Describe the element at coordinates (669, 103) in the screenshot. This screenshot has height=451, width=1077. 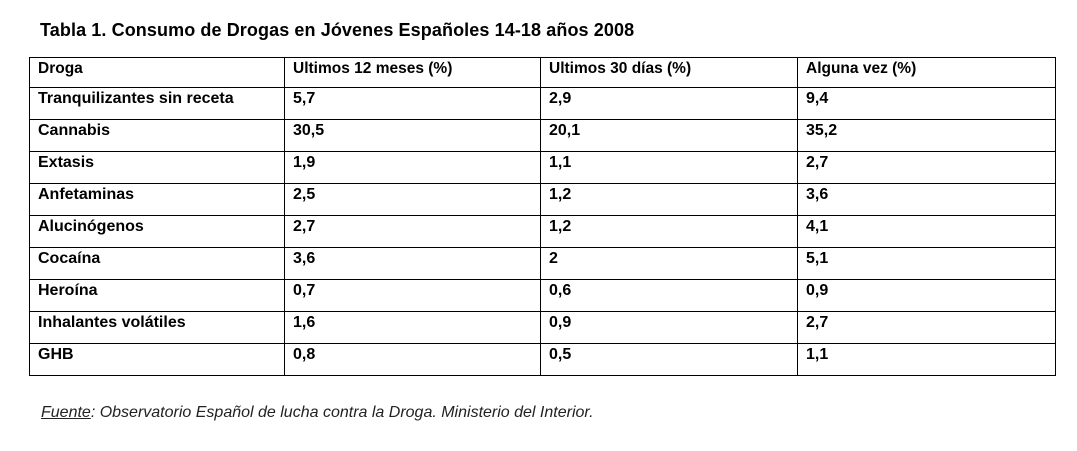
I see `value-cell: 2,9` at that location.